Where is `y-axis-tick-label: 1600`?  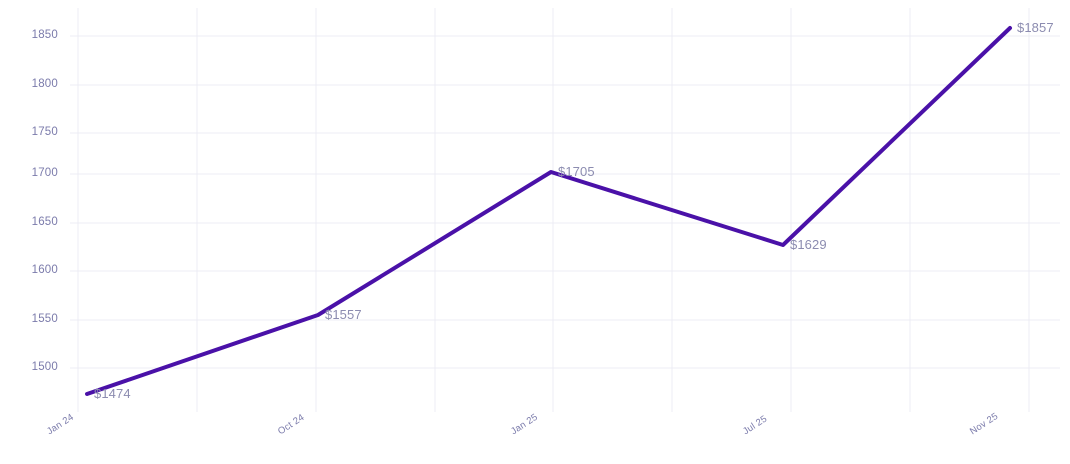
y-axis-tick-label: 1600 is located at coordinates (44, 270).